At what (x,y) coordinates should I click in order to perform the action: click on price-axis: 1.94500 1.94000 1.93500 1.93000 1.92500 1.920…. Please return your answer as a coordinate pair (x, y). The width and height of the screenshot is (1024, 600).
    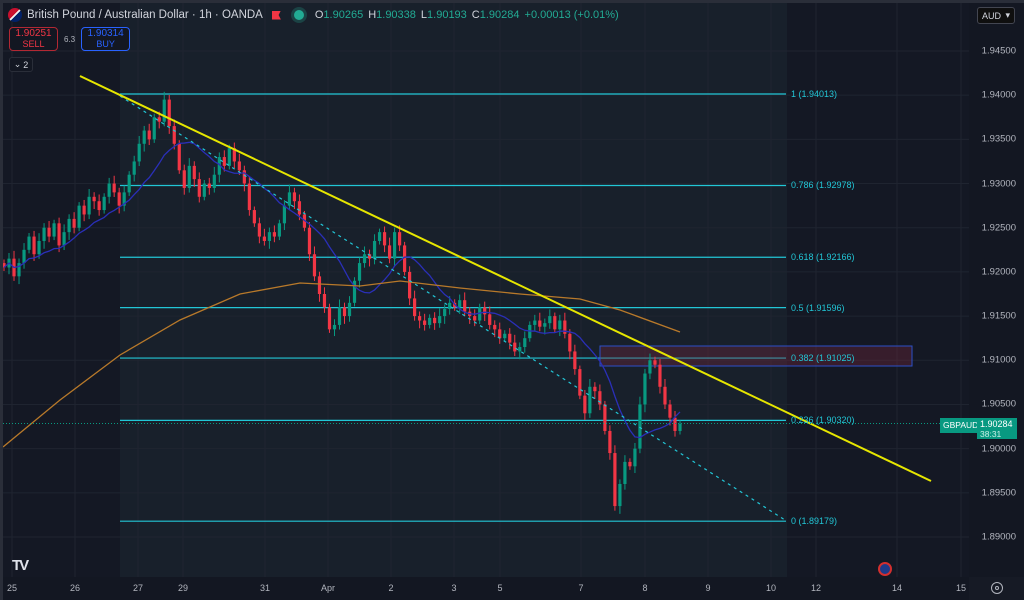
    Looking at the image, I should click on (996, 290).